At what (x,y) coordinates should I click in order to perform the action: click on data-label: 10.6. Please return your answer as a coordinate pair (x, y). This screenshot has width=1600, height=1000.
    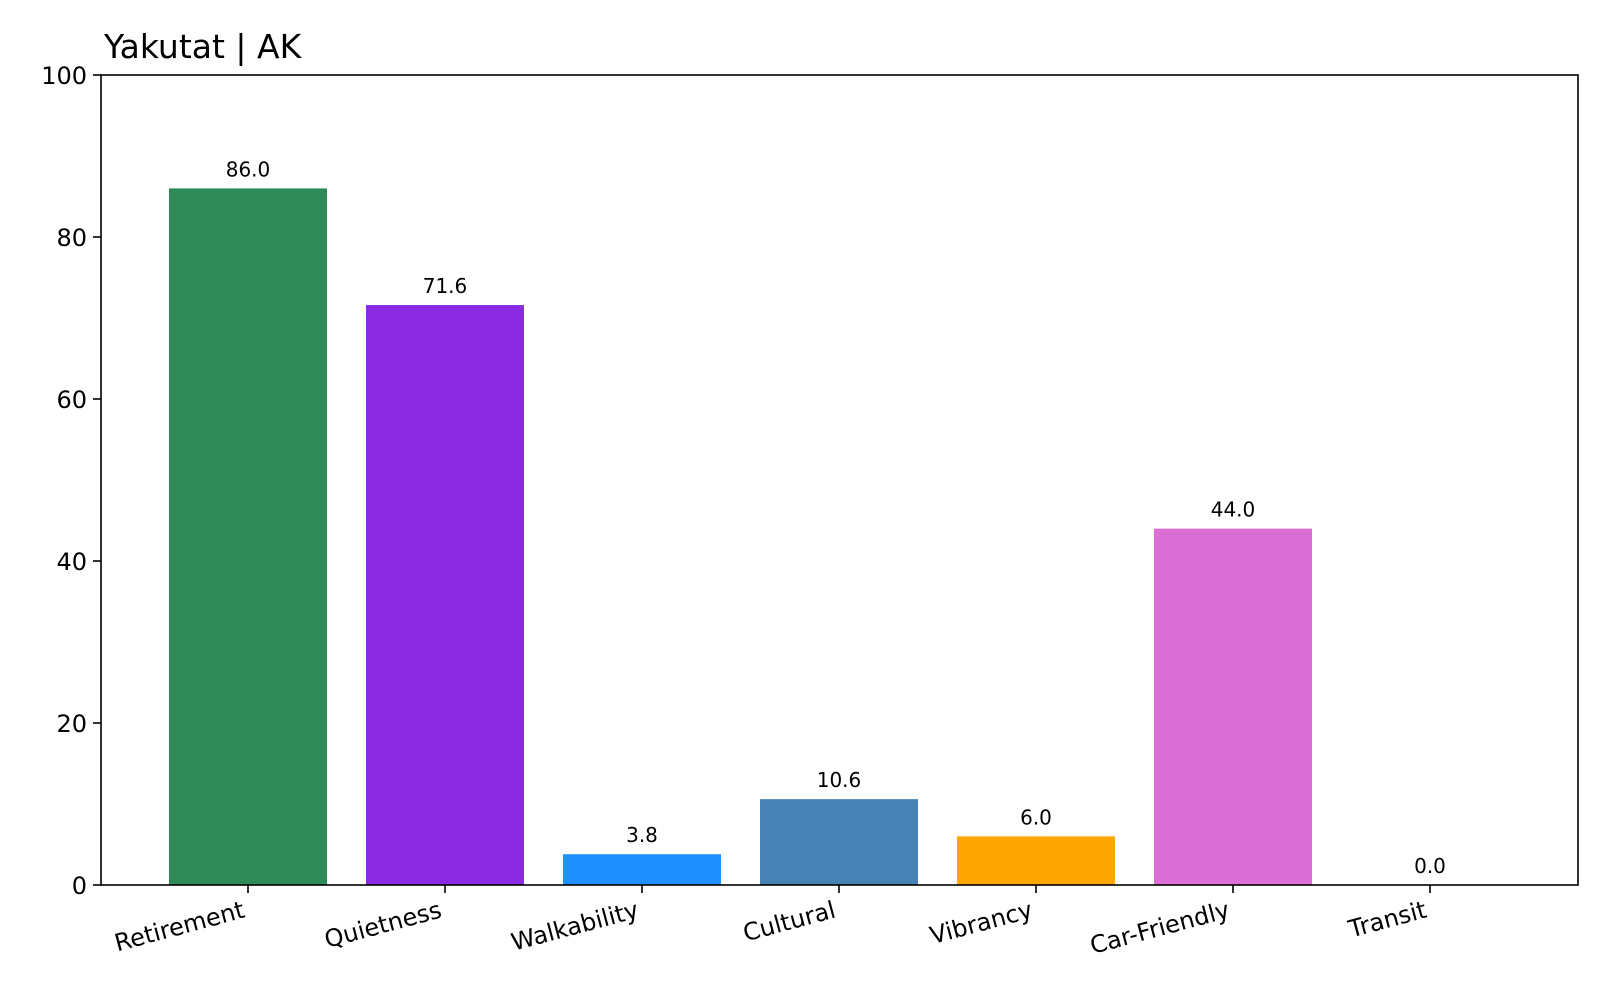
    Looking at the image, I should click on (839, 780).